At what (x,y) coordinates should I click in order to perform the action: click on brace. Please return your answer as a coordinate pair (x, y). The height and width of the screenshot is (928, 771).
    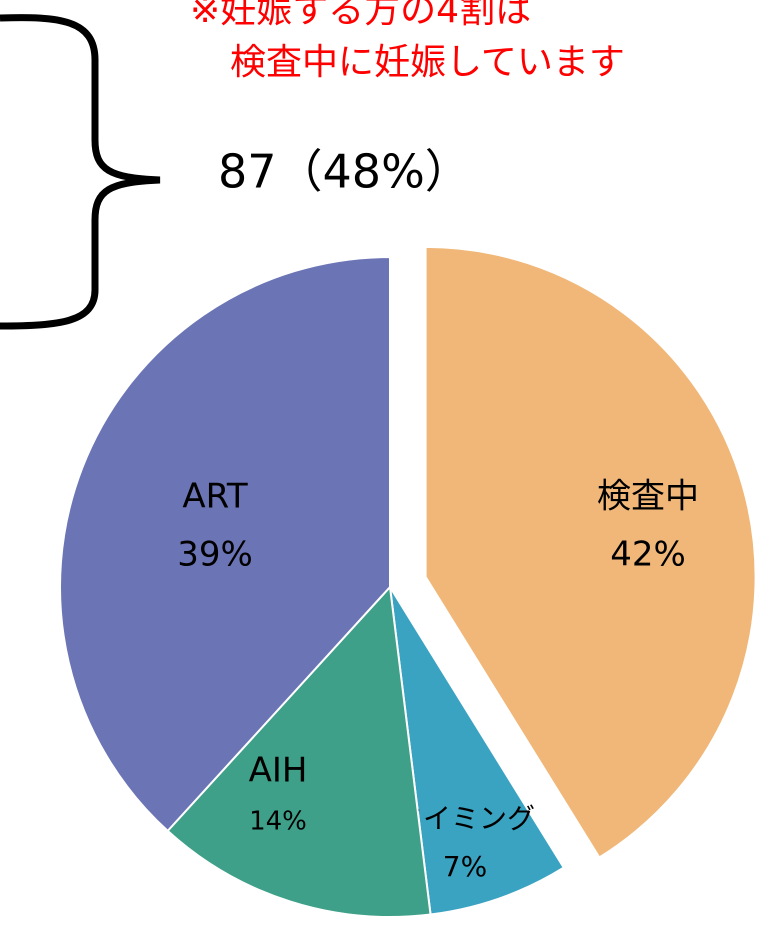
    Looking at the image, I should click on (80, 172).